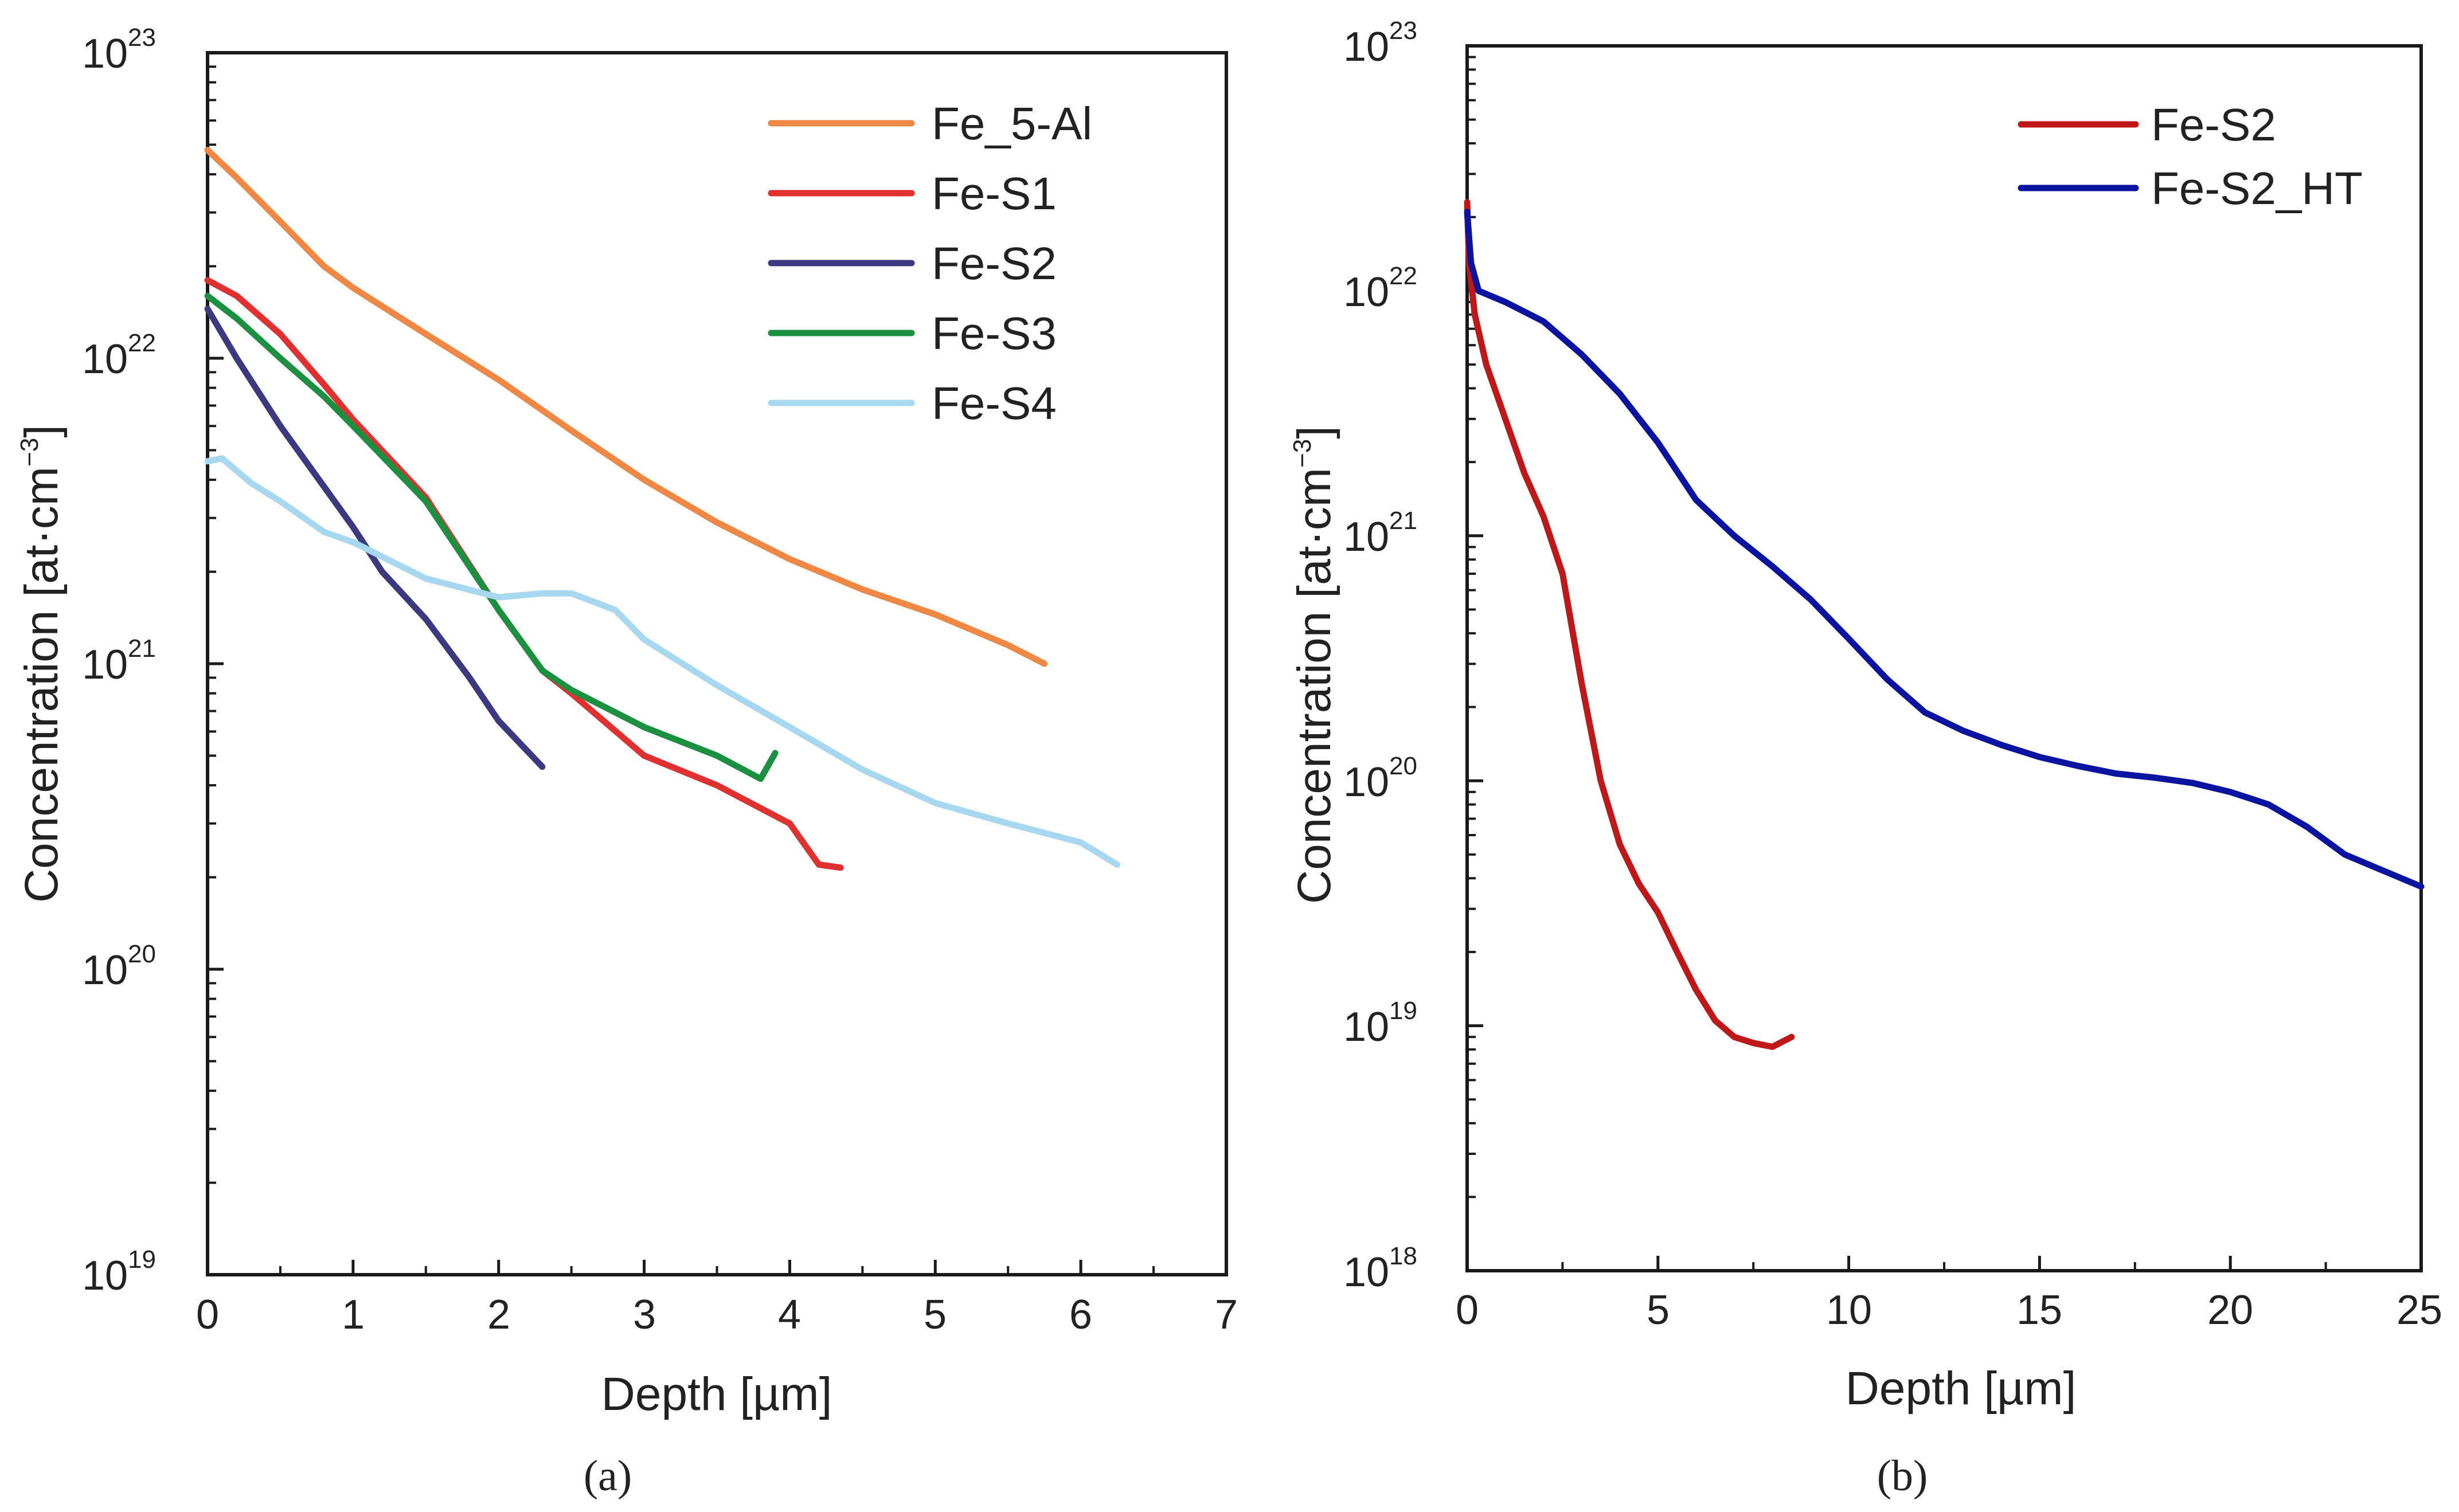  I want to click on legend-label-fe-s3: Fe-S3, so click(994, 333).